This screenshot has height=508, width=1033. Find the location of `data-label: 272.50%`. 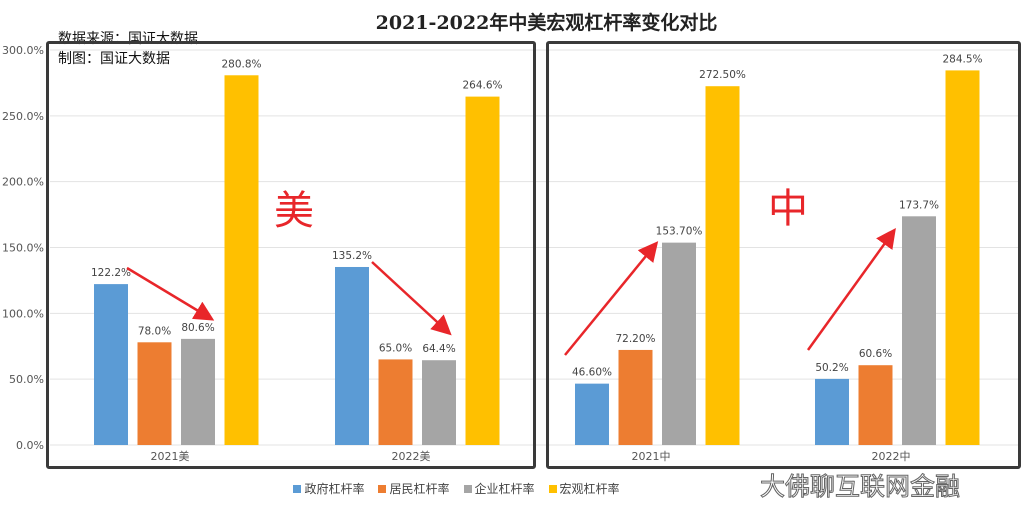

data-label: 272.50% is located at coordinates (722, 75).